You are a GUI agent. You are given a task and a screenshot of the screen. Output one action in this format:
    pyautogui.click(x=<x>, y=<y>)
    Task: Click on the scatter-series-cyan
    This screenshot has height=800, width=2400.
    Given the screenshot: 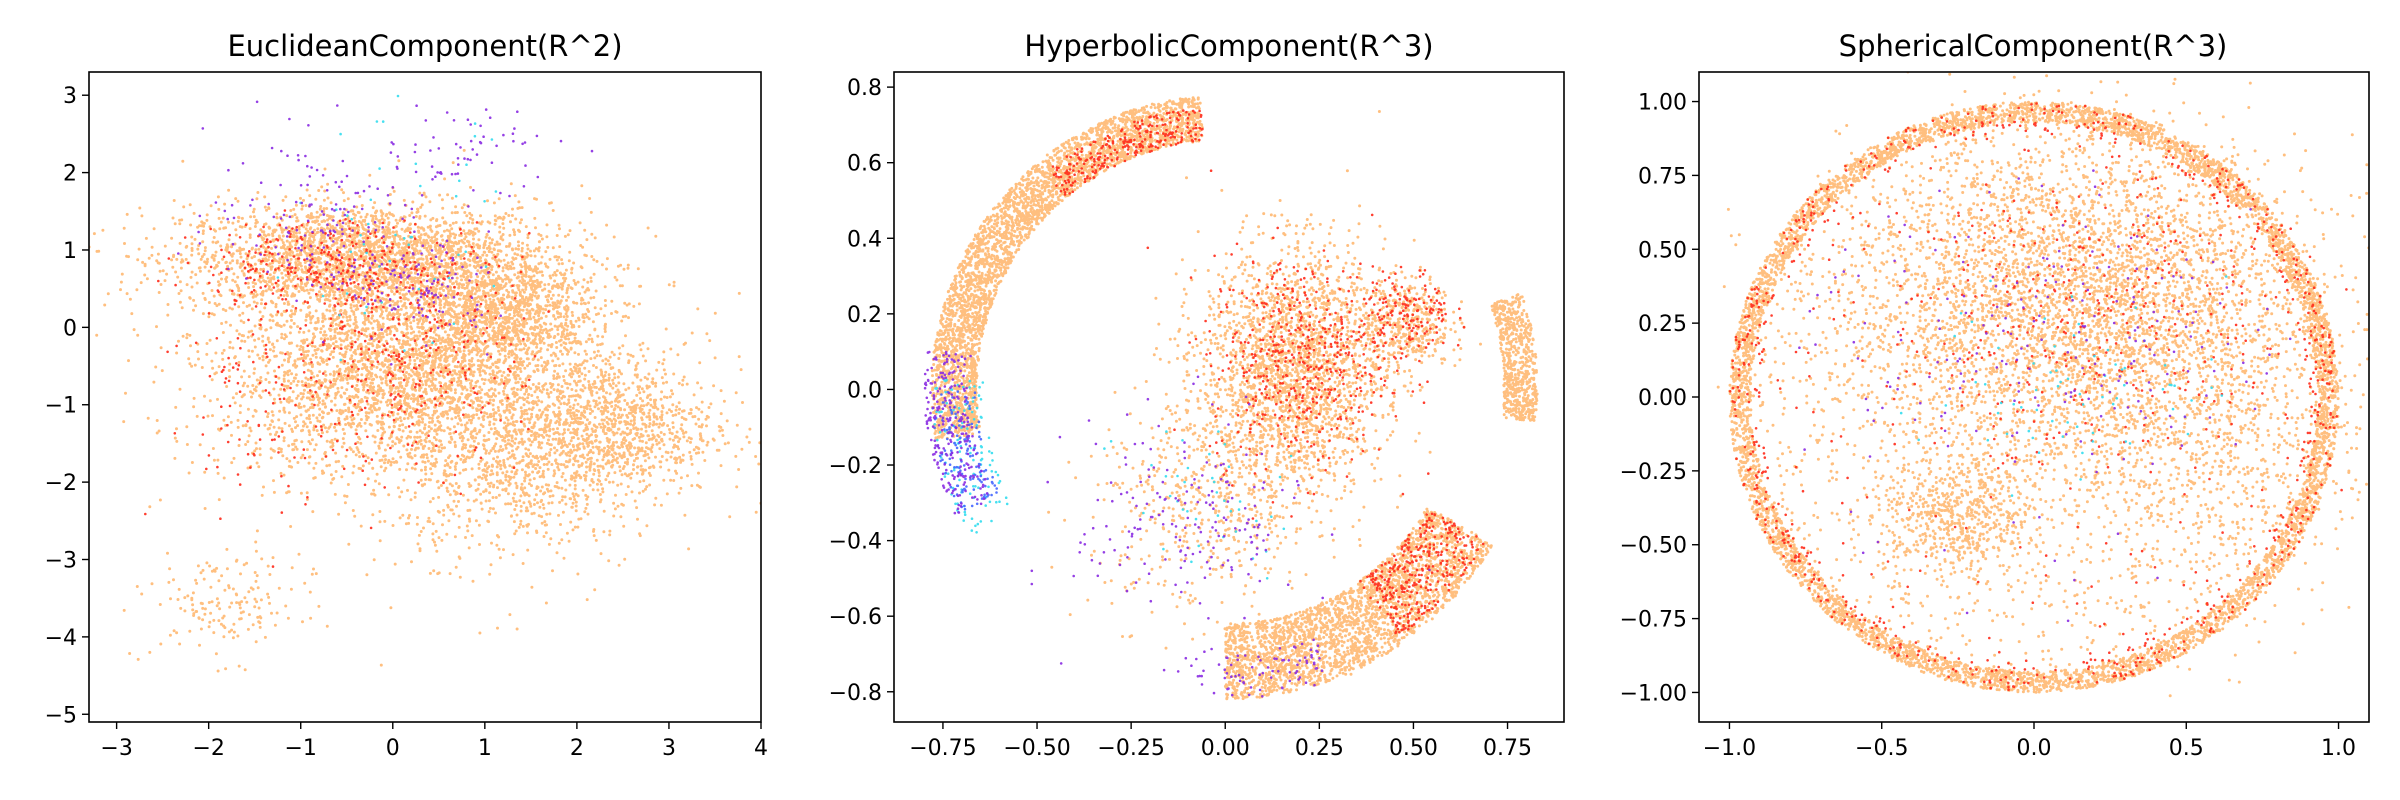 What is the action you would take?
    pyautogui.click(x=387, y=228)
    